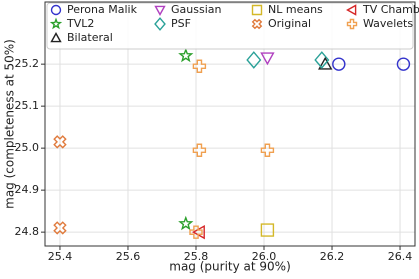 This screenshot has width=419, height=279. What do you see at coordinates (230, 267) in the screenshot?
I see `x-axis-label: mag (purity at 90%)` at bounding box center [230, 267].